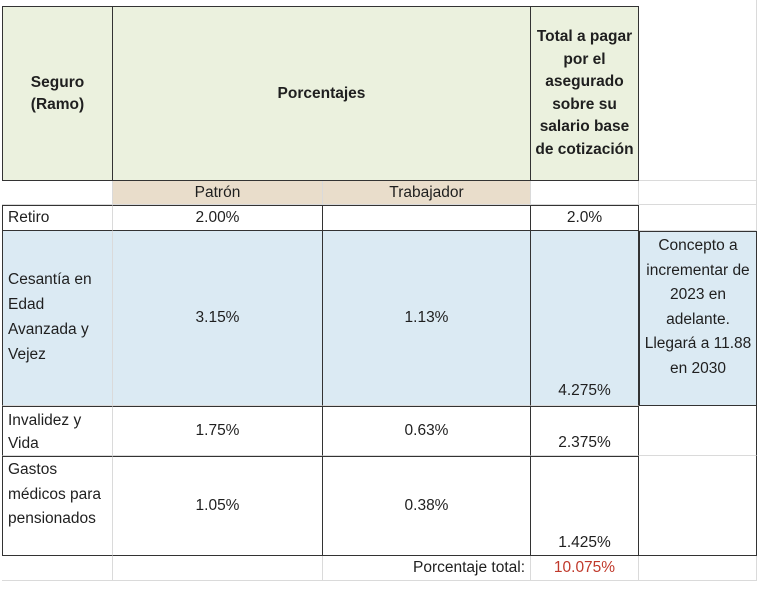 The image size is (768, 590). What do you see at coordinates (427, 431) in the screenshot?
I see `row-invalidez-trabajador: 0.63%` at bounding box center [427, 431].